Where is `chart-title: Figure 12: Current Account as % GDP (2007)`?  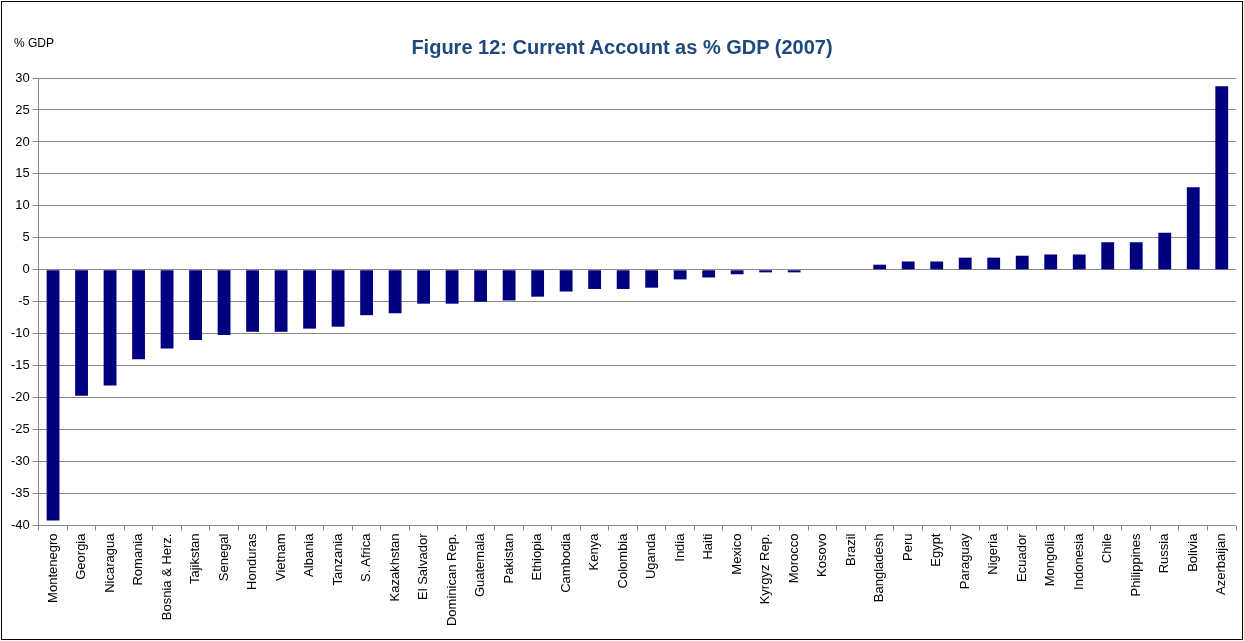 chart-title: Figure 12: Current Account as % GDP (2007) is located at coordinates (622, 46).